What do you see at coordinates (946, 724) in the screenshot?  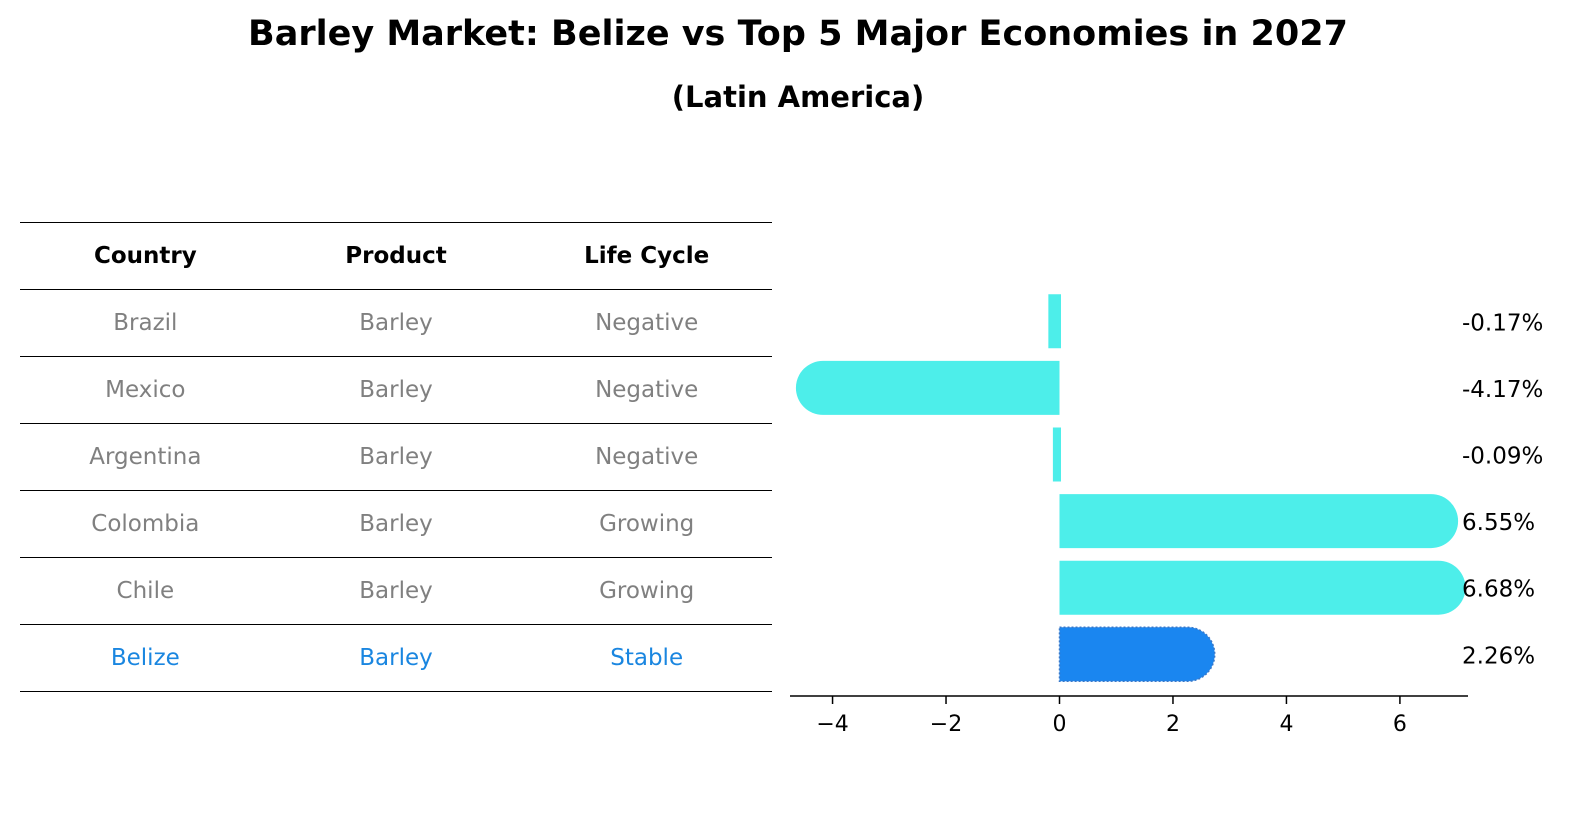 I see `x-tick-label: −2` at bounding box center [946, 724].